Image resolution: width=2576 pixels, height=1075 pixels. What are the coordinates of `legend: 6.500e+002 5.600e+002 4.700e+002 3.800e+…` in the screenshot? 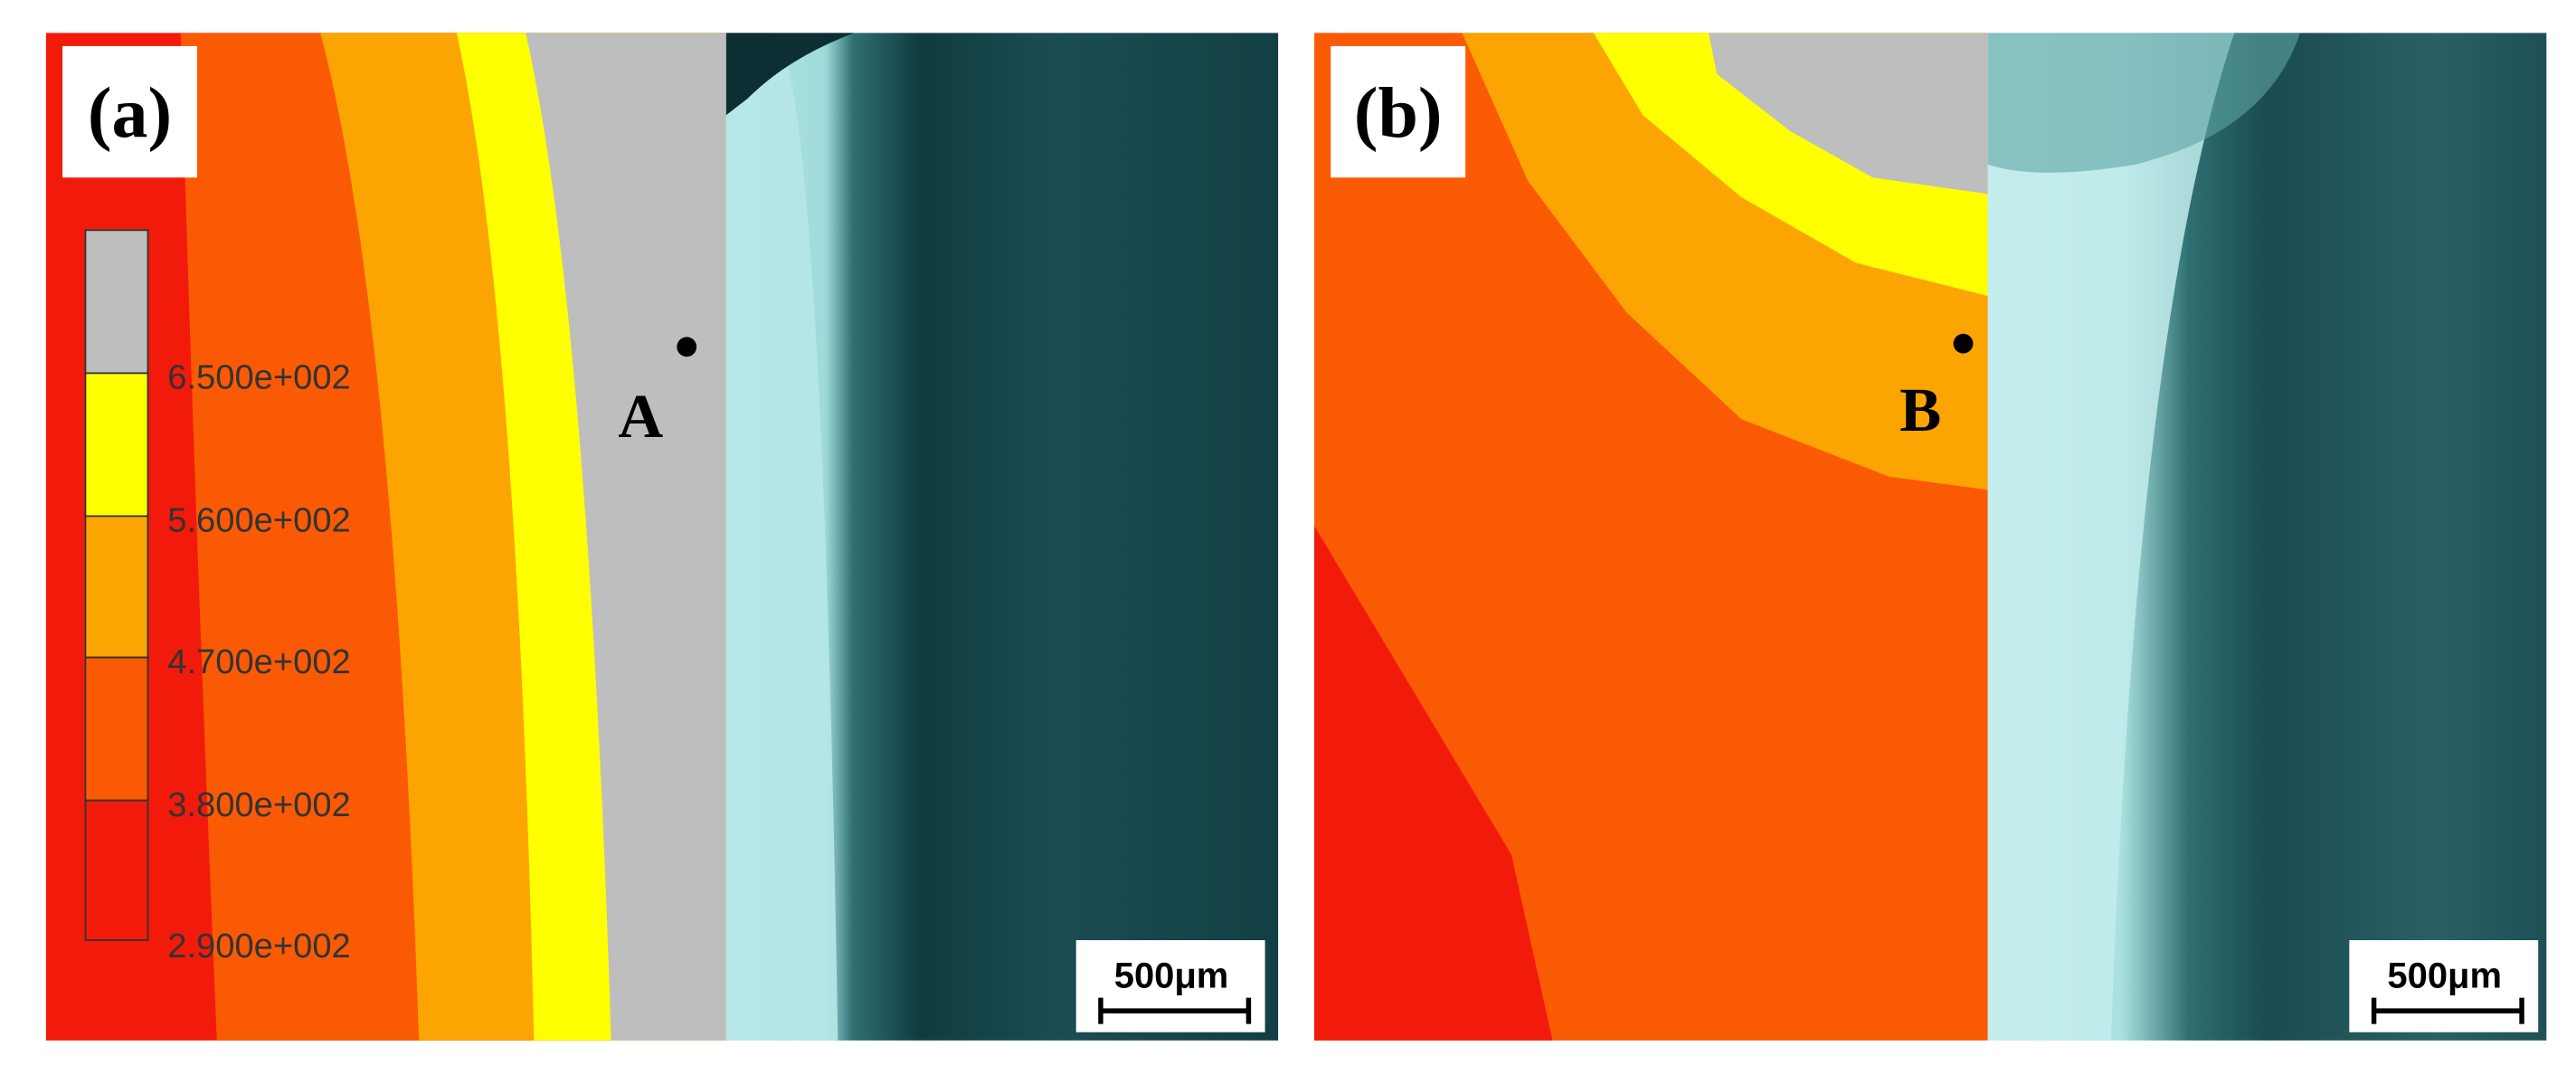 It's located at (218, 597).